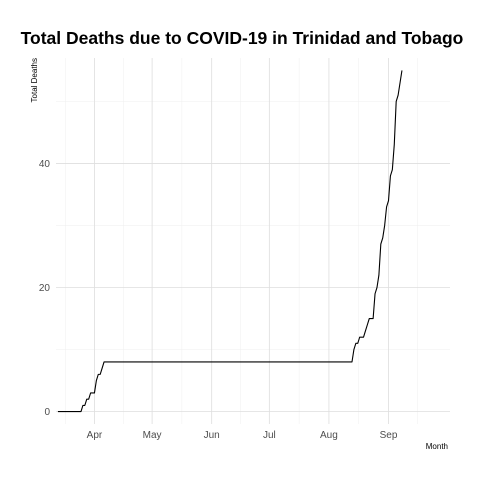  What do you see at coordinates (45, 164) in the screenshot?
I see `y-tick-label: 40` at bounding box center [45, 164].